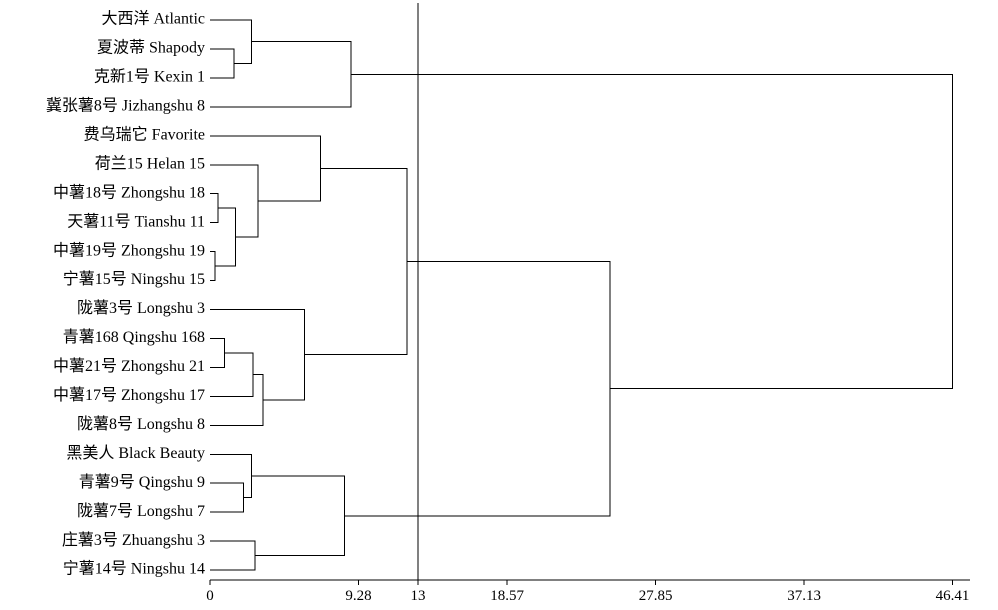 The height and width of the screenshot is (610, 998). What do you see at coordinates (134, 337) in the screenshot?
I see `leaf-label: 青薯168 Qingshu 168` at bounding box center [134, 337].